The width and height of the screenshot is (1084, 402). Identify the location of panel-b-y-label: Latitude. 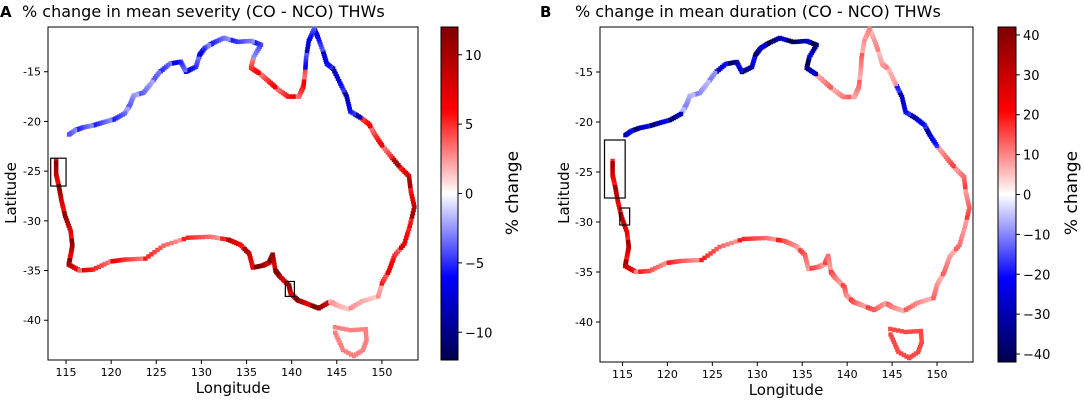
(564, 193).